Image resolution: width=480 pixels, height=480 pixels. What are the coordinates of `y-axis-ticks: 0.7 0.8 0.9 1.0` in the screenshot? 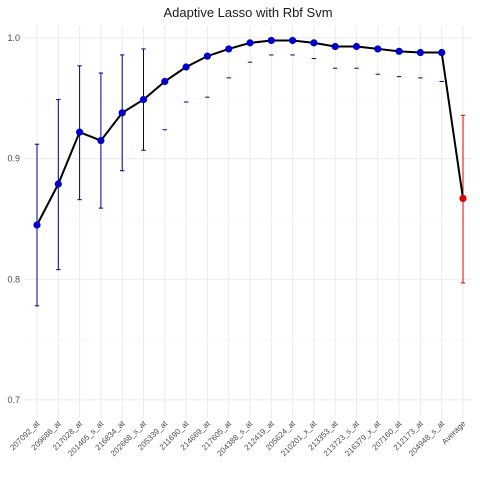 It's located at (13, 219).